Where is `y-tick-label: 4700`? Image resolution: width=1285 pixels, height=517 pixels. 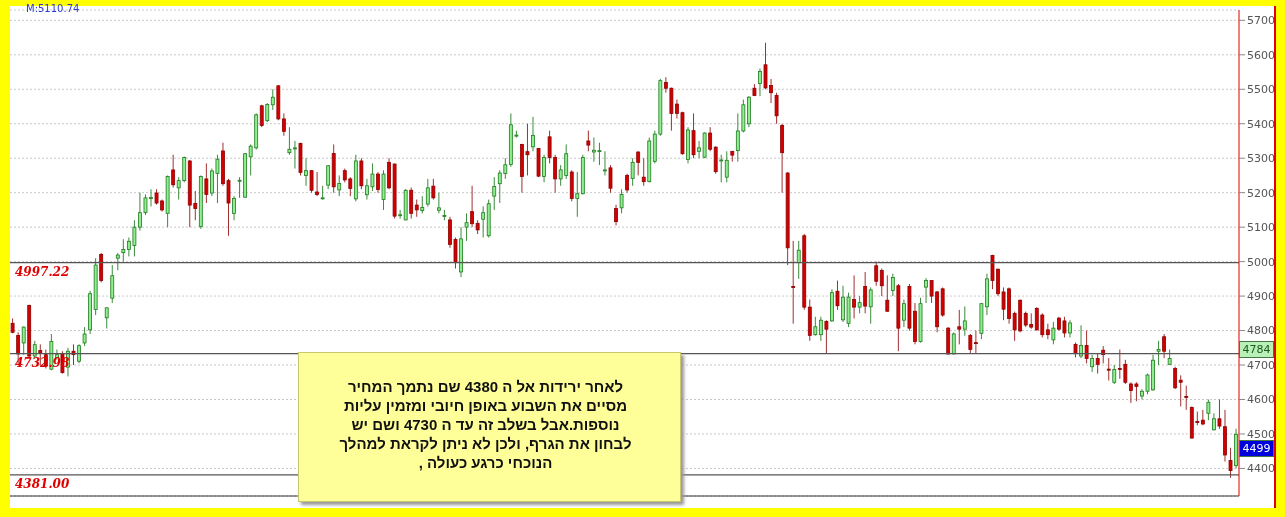 y-tick-label: 4700 is located at coordinates (1261, 365).